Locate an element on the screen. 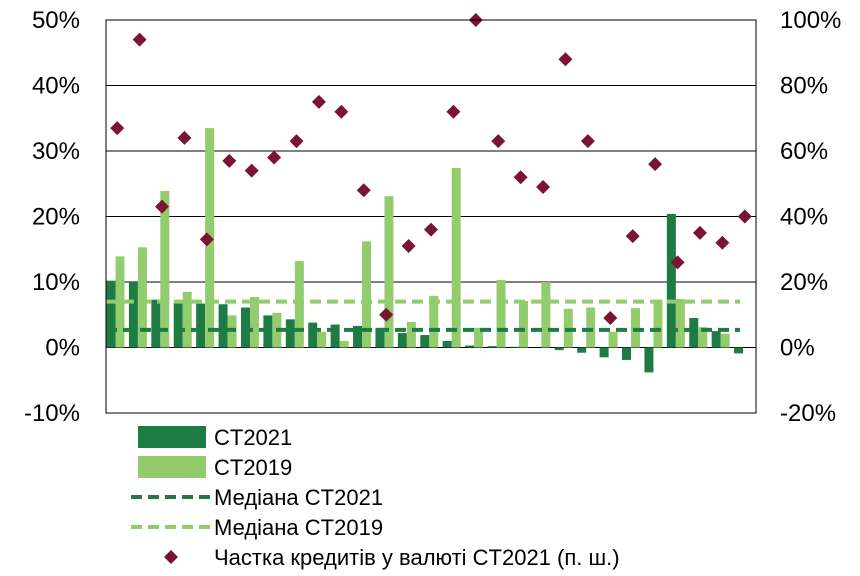 The height and width of the screenshot is (576, 860). median-lines is located at coordinates (423, 315).